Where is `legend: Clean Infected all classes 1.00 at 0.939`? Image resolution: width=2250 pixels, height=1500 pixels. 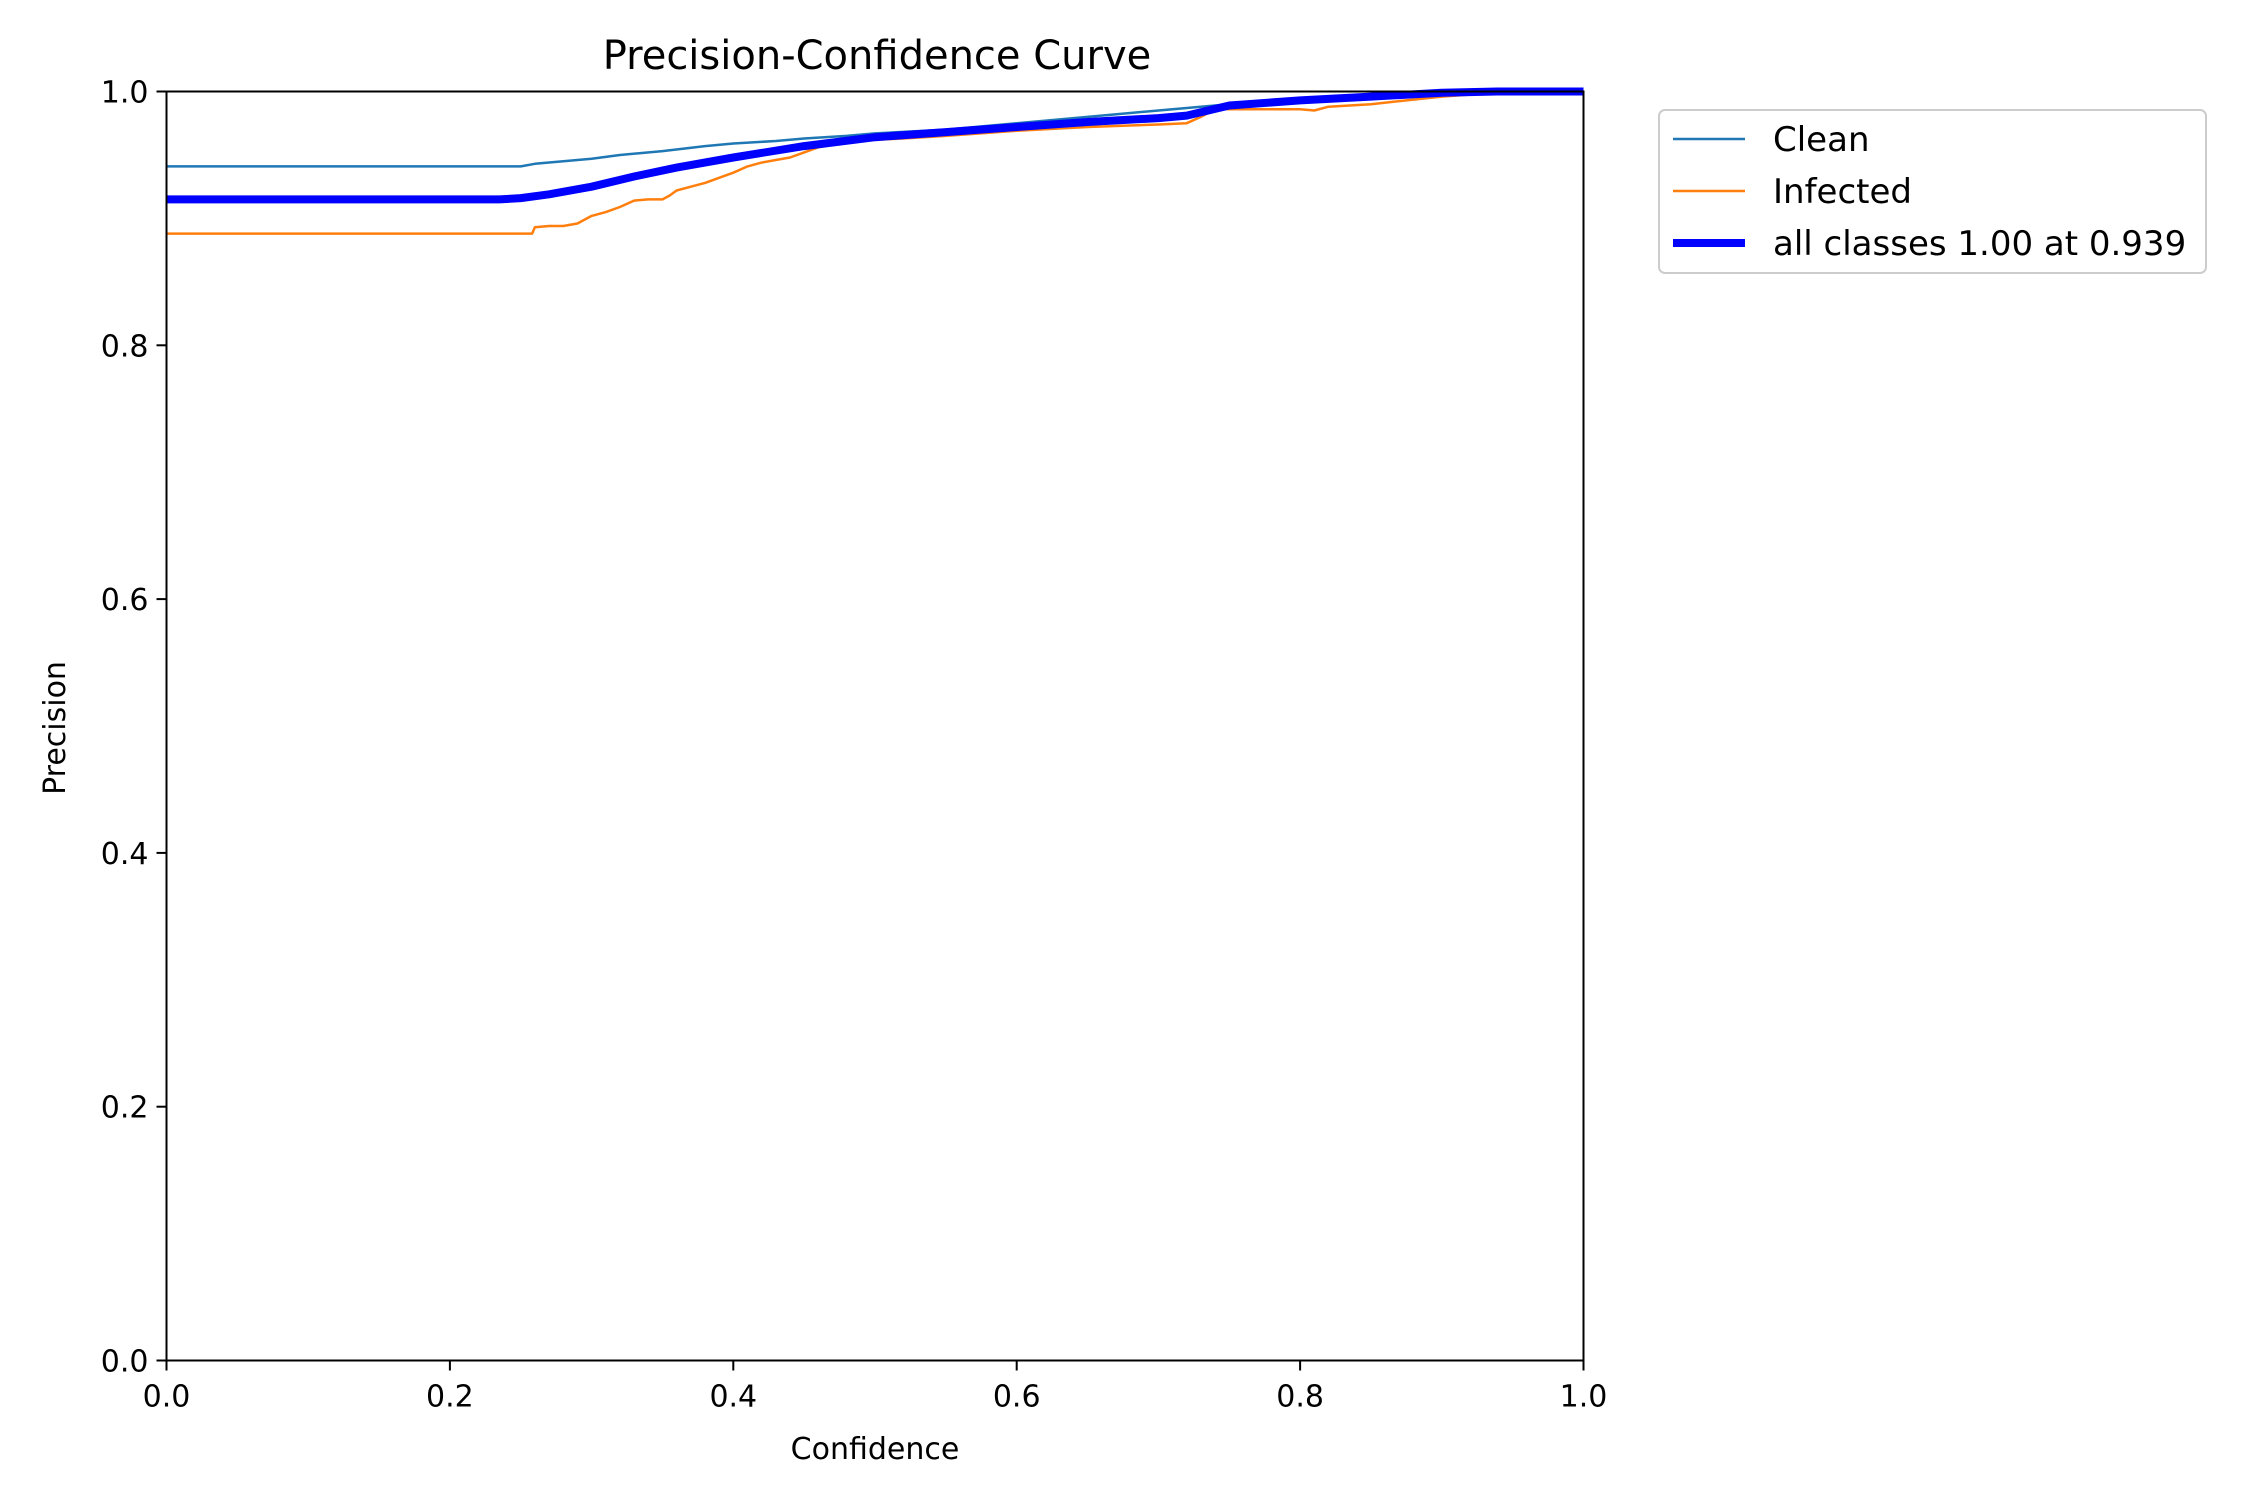
legend: Clean Infected all classes 1.00 at 0.939 is located at coordinates (1932, 191).